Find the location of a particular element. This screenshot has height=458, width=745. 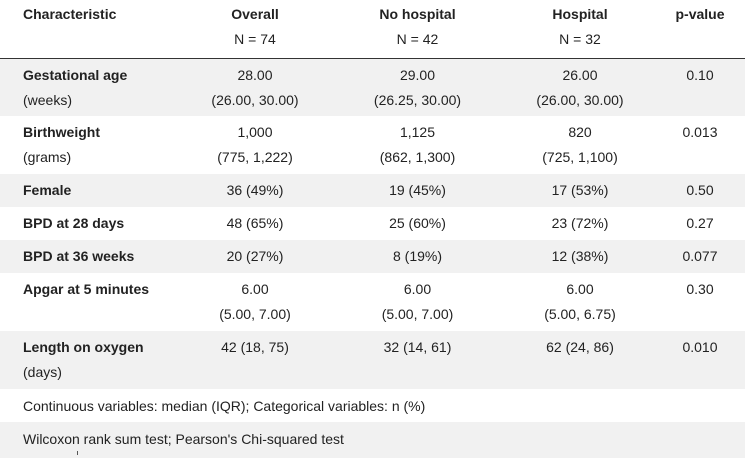

cell-p-value: 0.10 is located at coordinates (700, 87).